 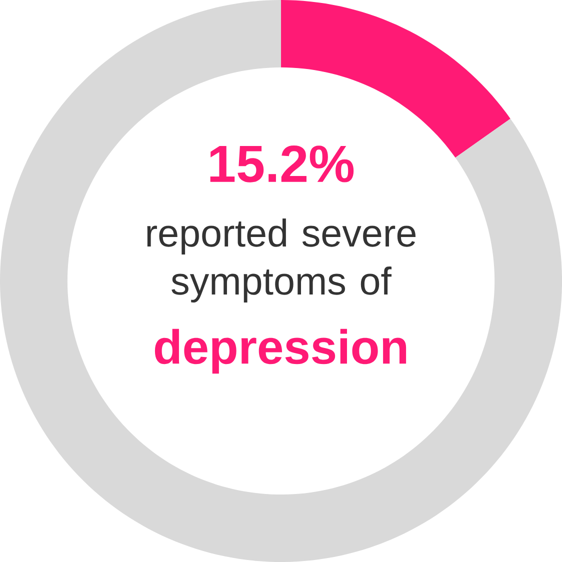 I want to click on text: depression, so click(x=280, y=351).